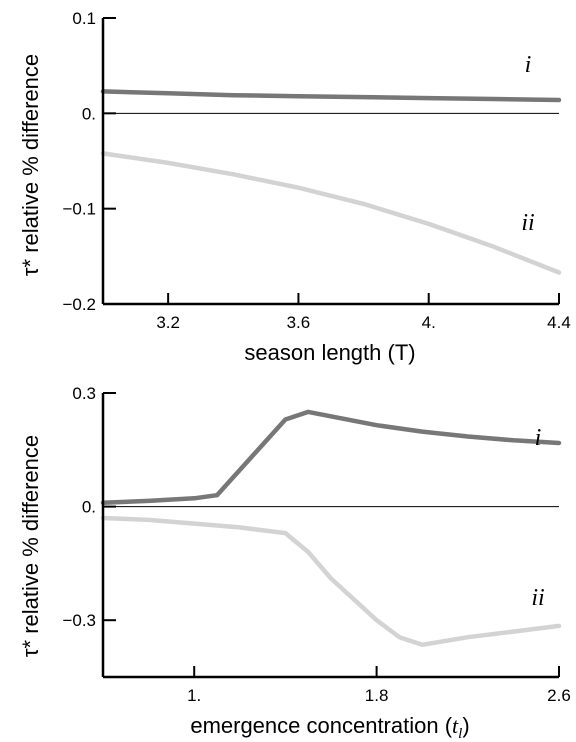 This screenshot has height=742, width=576. What do you see at coordinates (331, 213) in the screenshot?
I see `top-series-line-ii` at bounding box center [331, 213].